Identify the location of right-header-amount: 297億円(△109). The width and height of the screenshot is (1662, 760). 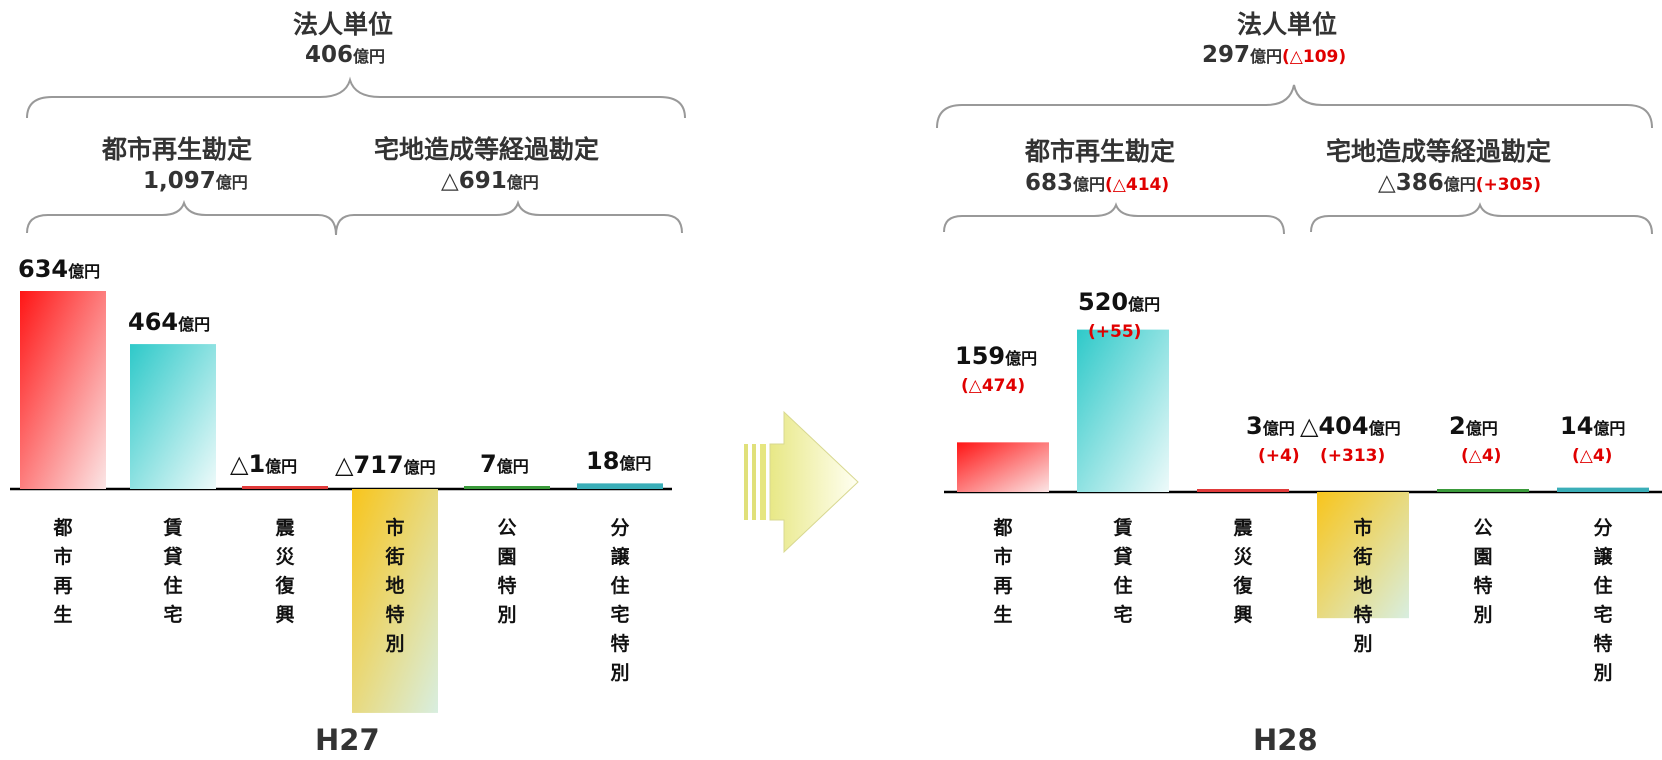
(1274, 55).